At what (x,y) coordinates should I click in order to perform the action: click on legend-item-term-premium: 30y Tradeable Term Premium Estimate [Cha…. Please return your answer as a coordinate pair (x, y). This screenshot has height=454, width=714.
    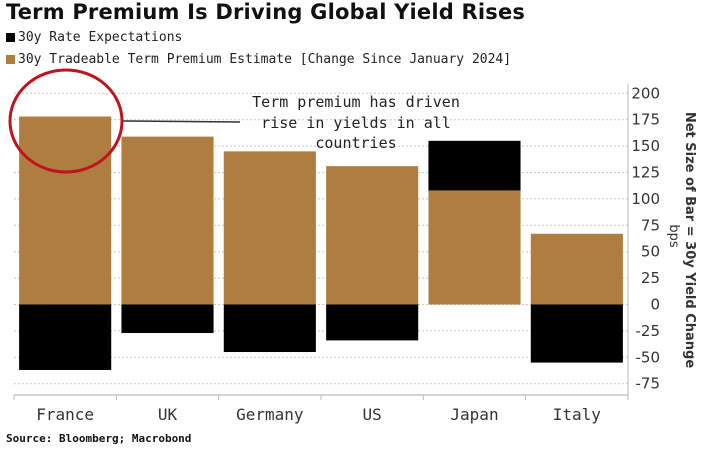
    Looking at the image, I should click on (258, 59).